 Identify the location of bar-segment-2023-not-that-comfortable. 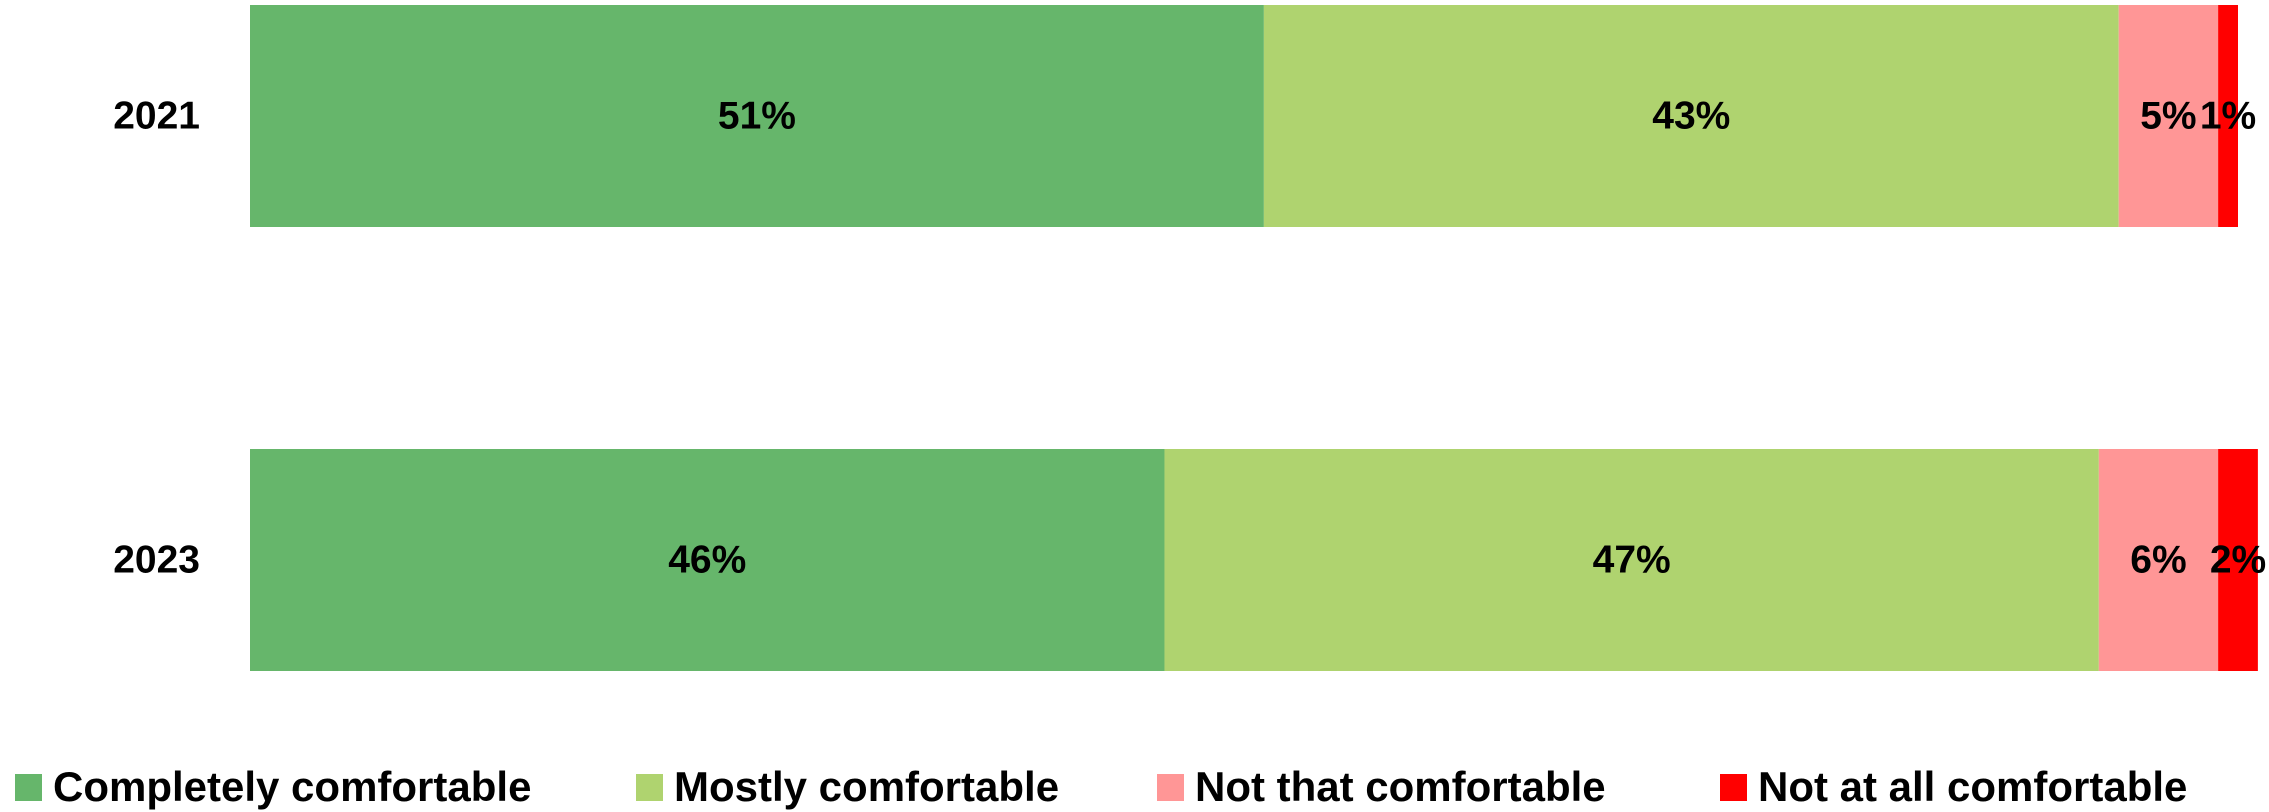
(2158, 560).